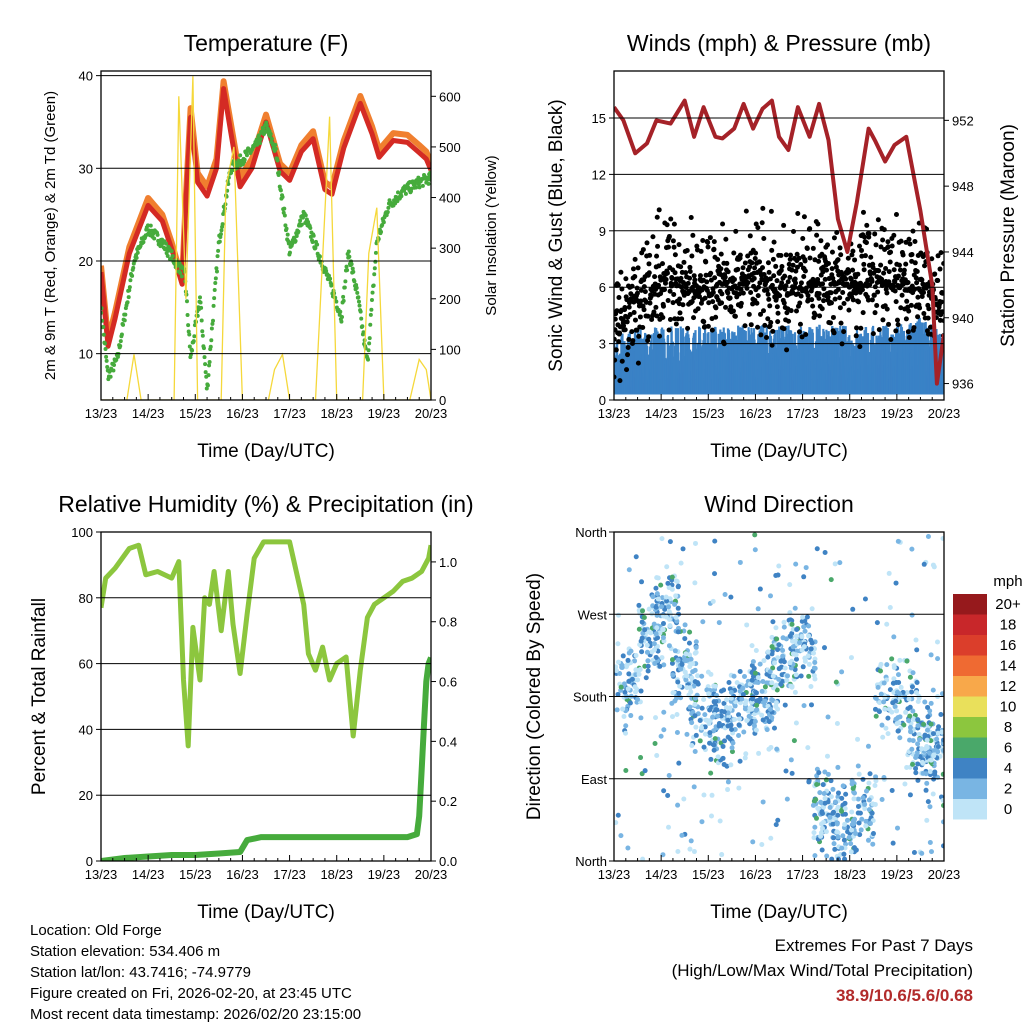 The height and width of the screenshot is (1025, 1024). What do you see at coordinates (661, 413) in the screenshot?
I see `x-tick-label: 14/23` at bounding box center [661, 413].